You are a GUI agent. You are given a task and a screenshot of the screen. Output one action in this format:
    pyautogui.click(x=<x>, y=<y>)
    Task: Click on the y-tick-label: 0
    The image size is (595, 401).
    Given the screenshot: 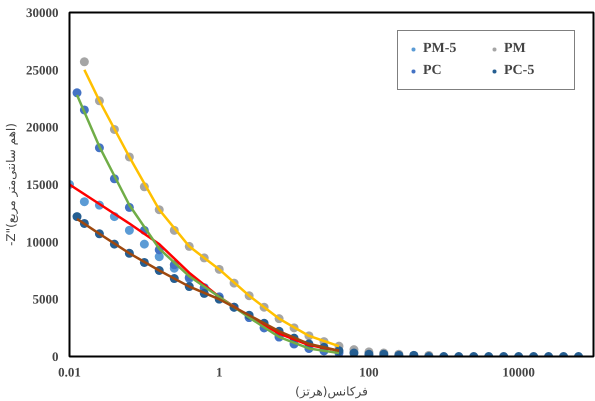 What is the action you would take?
    pyautogui.click(x=55, y=356)
    